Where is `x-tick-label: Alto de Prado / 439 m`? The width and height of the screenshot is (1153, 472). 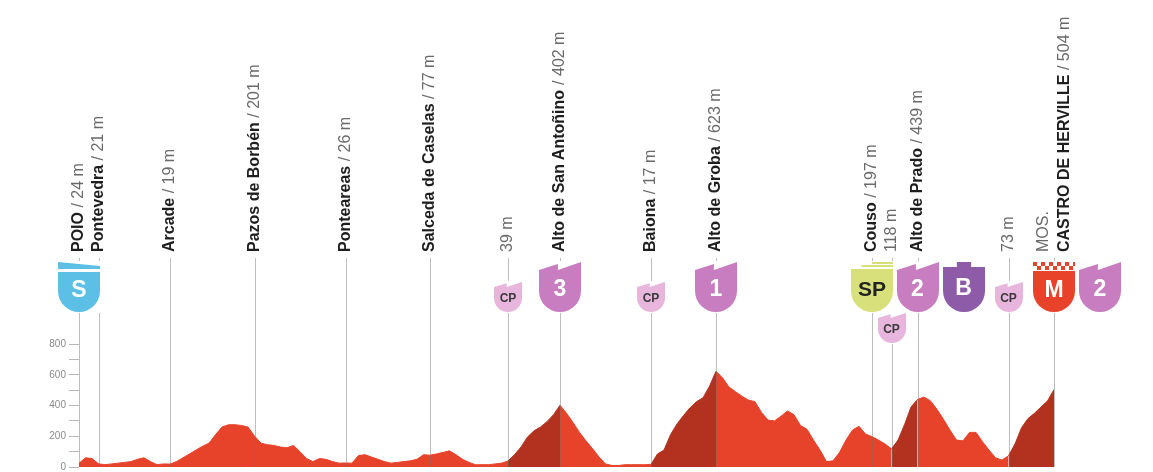
x-tick-label: Alto de Prado / 439 m is located at coordinates (916, 171).